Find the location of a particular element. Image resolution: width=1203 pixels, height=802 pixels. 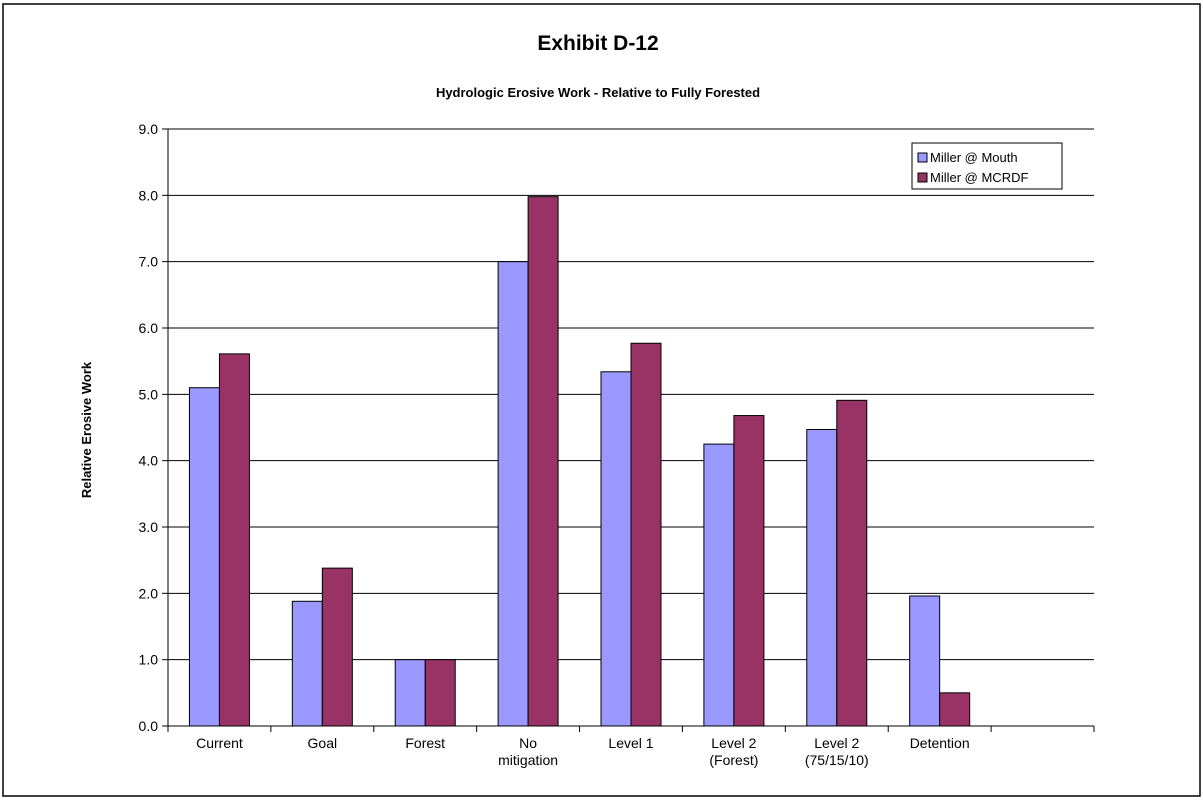

y-tick-labels: 0.0 1.0 2.0 3.0 4.0 5.0 6.0 7.0 8.0 9.0 is located at coordinates (149, 427).